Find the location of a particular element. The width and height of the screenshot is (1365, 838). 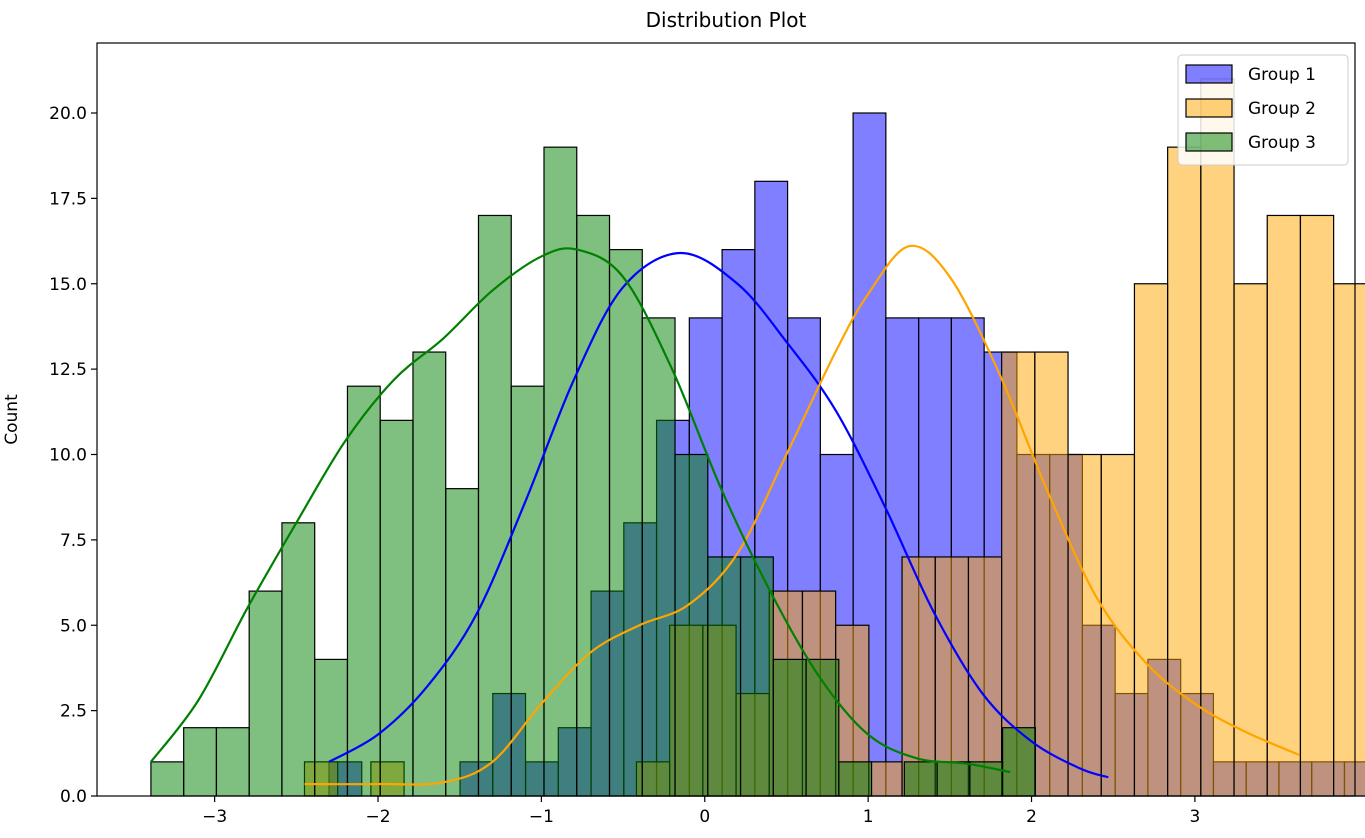

y-tick-label: 12.5 is located at coordinates (68, 370).